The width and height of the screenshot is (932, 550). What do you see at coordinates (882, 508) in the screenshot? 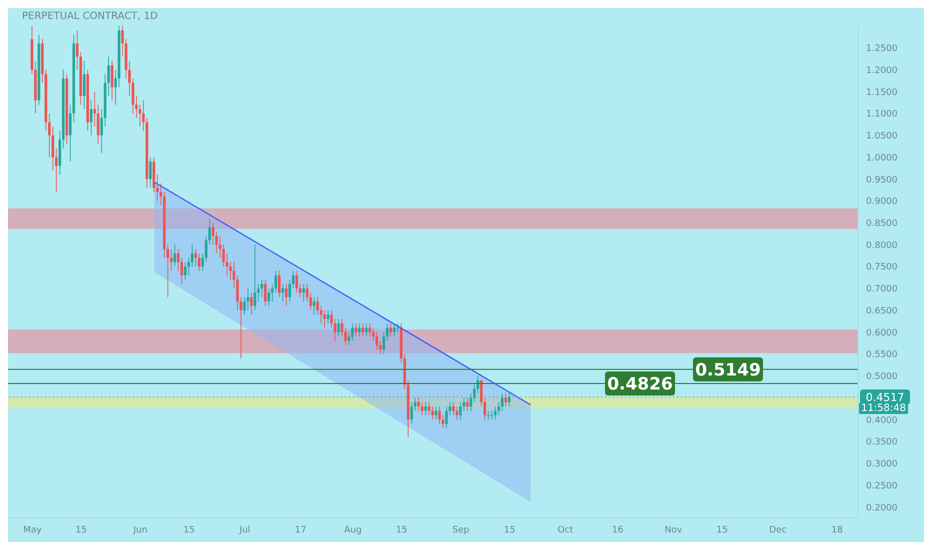
I see `y-tick-label: 0.2000` at bounding box center [882, 508].